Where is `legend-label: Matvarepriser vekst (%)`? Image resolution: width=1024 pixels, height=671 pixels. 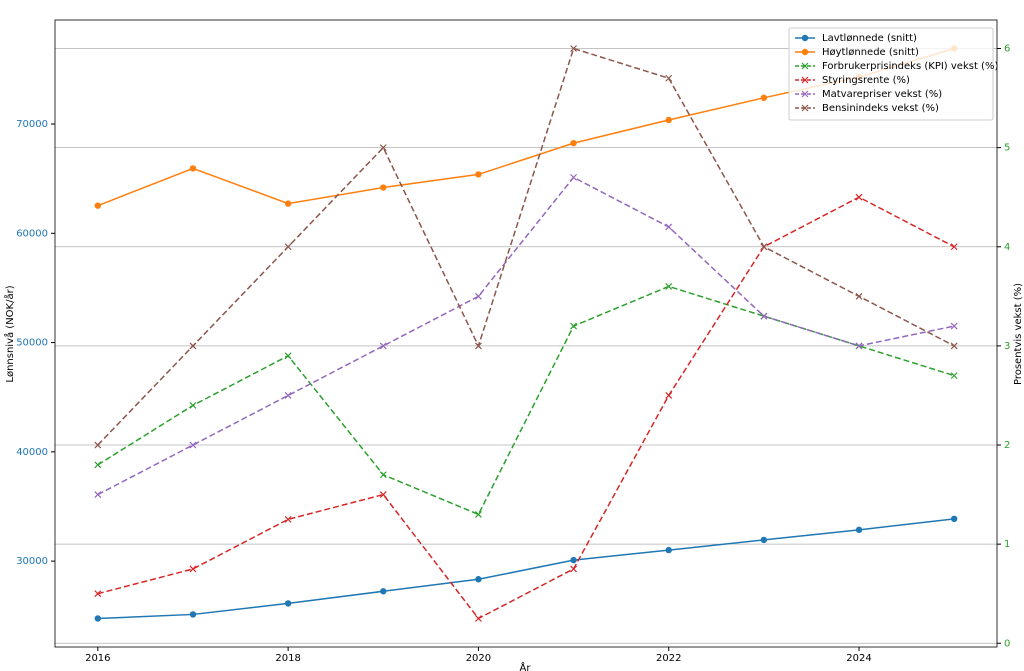
legend-label: Matvarepriser vekst (%) is located at coordinates (882, 94).